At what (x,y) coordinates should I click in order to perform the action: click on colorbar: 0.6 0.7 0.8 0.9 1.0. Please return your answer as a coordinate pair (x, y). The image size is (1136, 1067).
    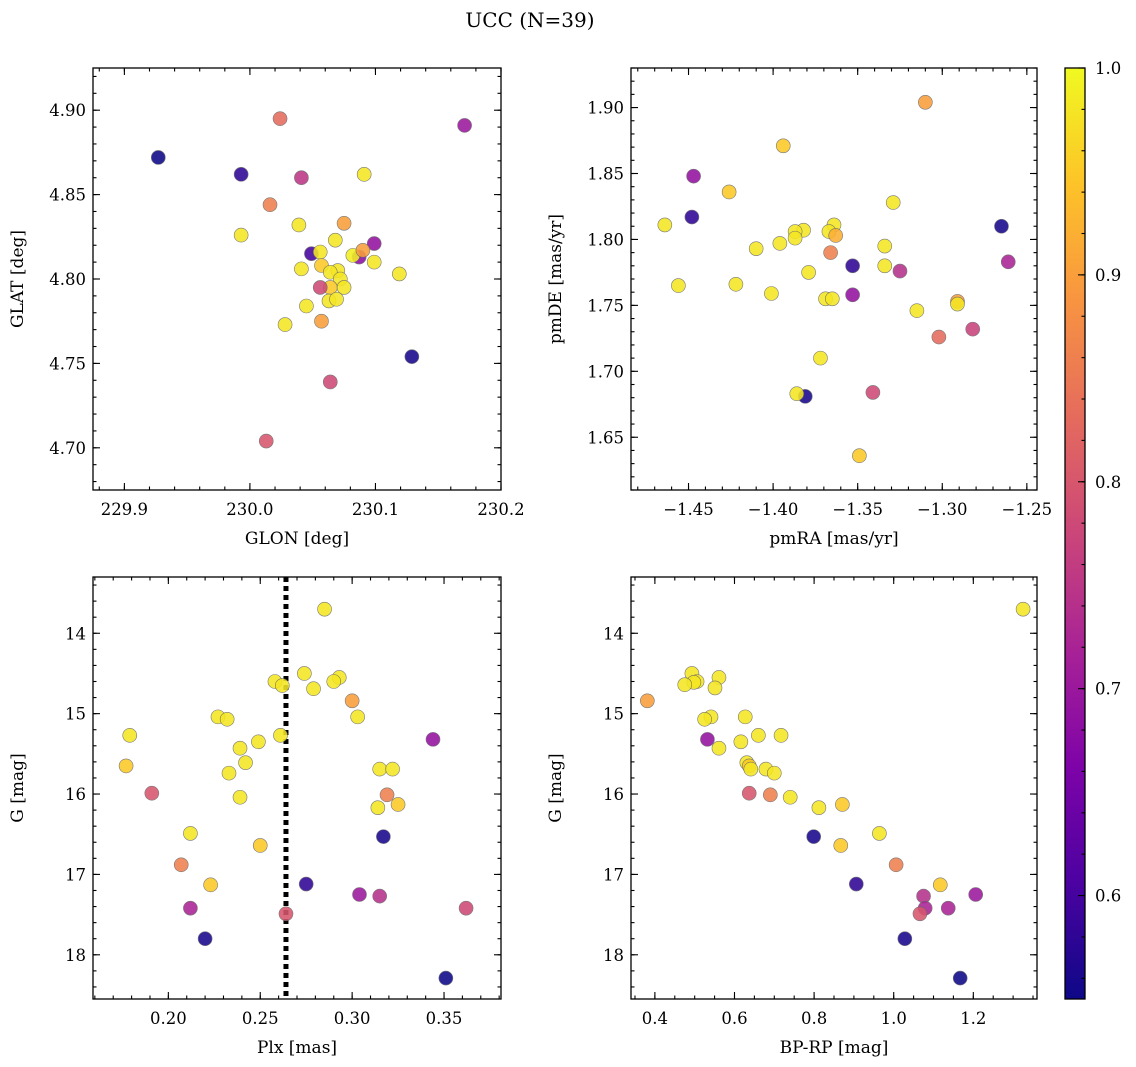
    Looking at the image, I should click on (1092, 529).